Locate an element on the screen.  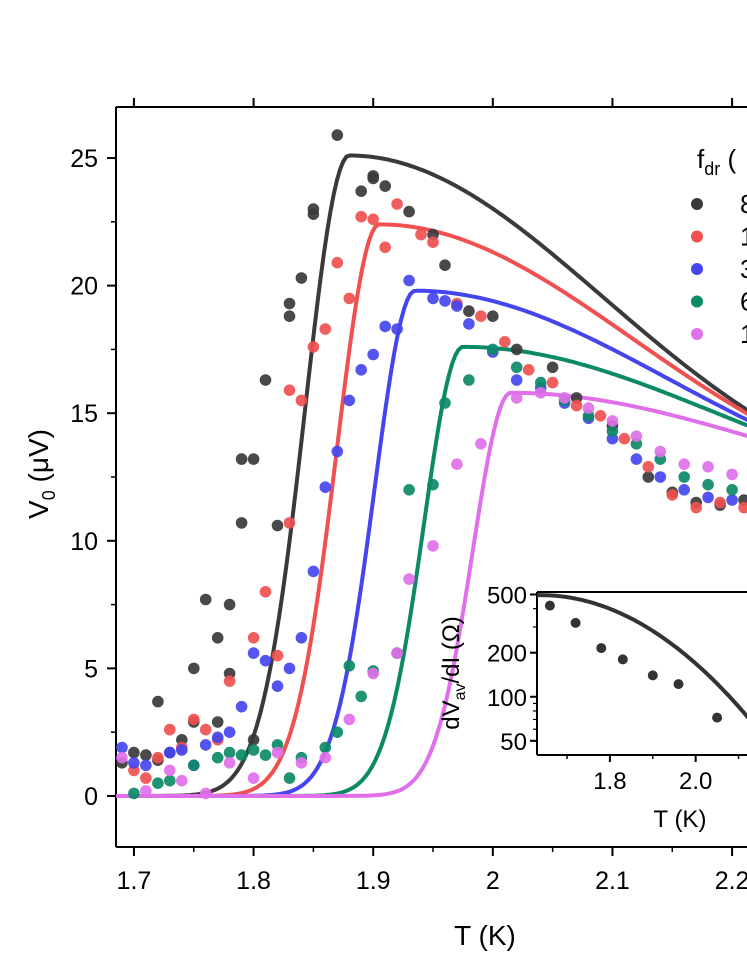
inset-x-tick-label: 1.8 is located at coordinates (609, 781).